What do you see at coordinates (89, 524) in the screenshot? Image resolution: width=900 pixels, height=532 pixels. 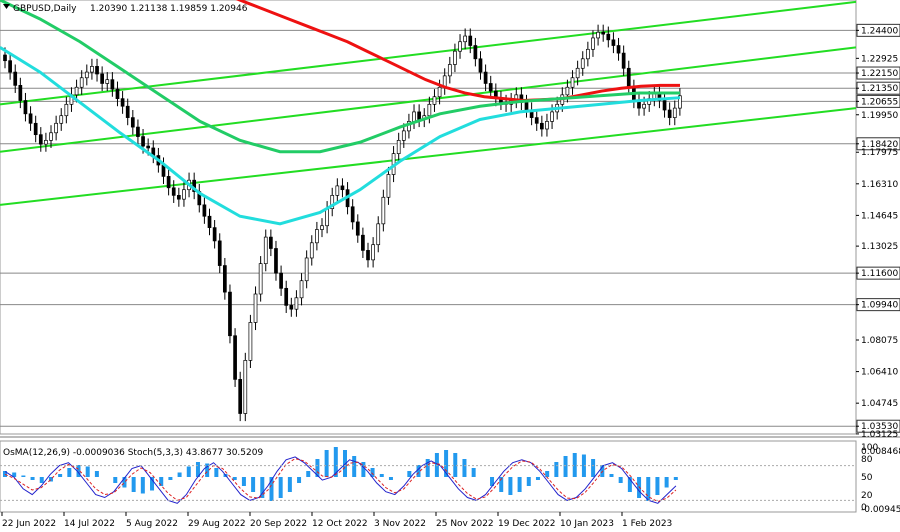 I see `date-tick-label: 14 Jul 2022` at bounding box center [89, 524].